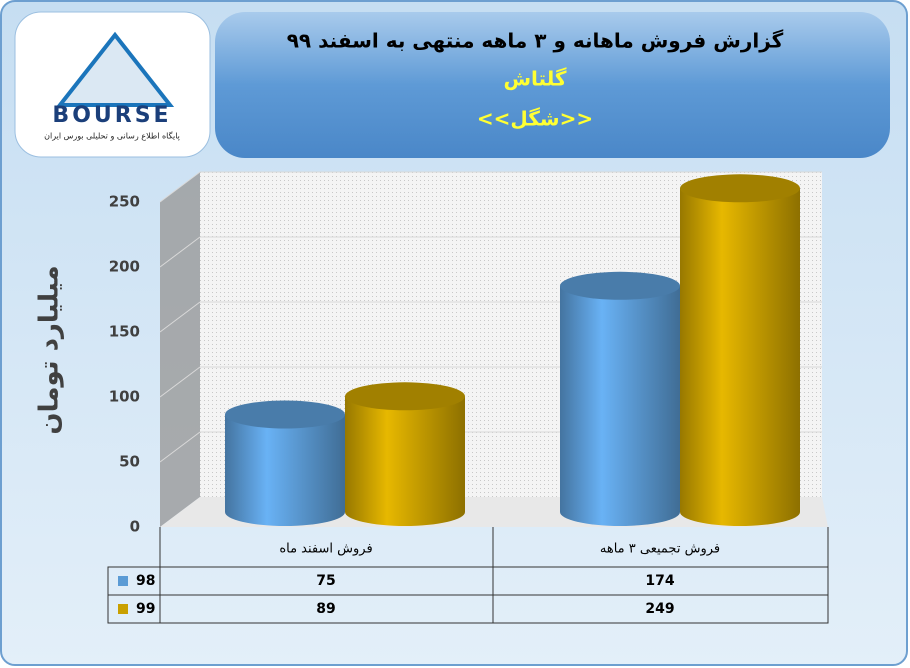 The image size is (910, 668). I want to click on table-value: 249, so click(659, 609).